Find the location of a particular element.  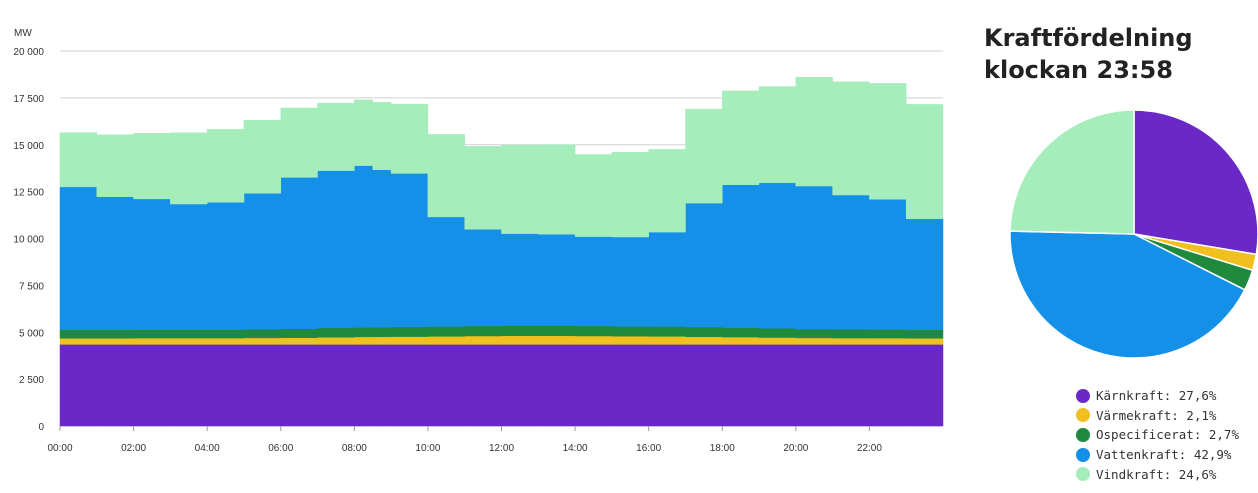

x-tick-label: 10:00 is located at coordinates (427, 448).